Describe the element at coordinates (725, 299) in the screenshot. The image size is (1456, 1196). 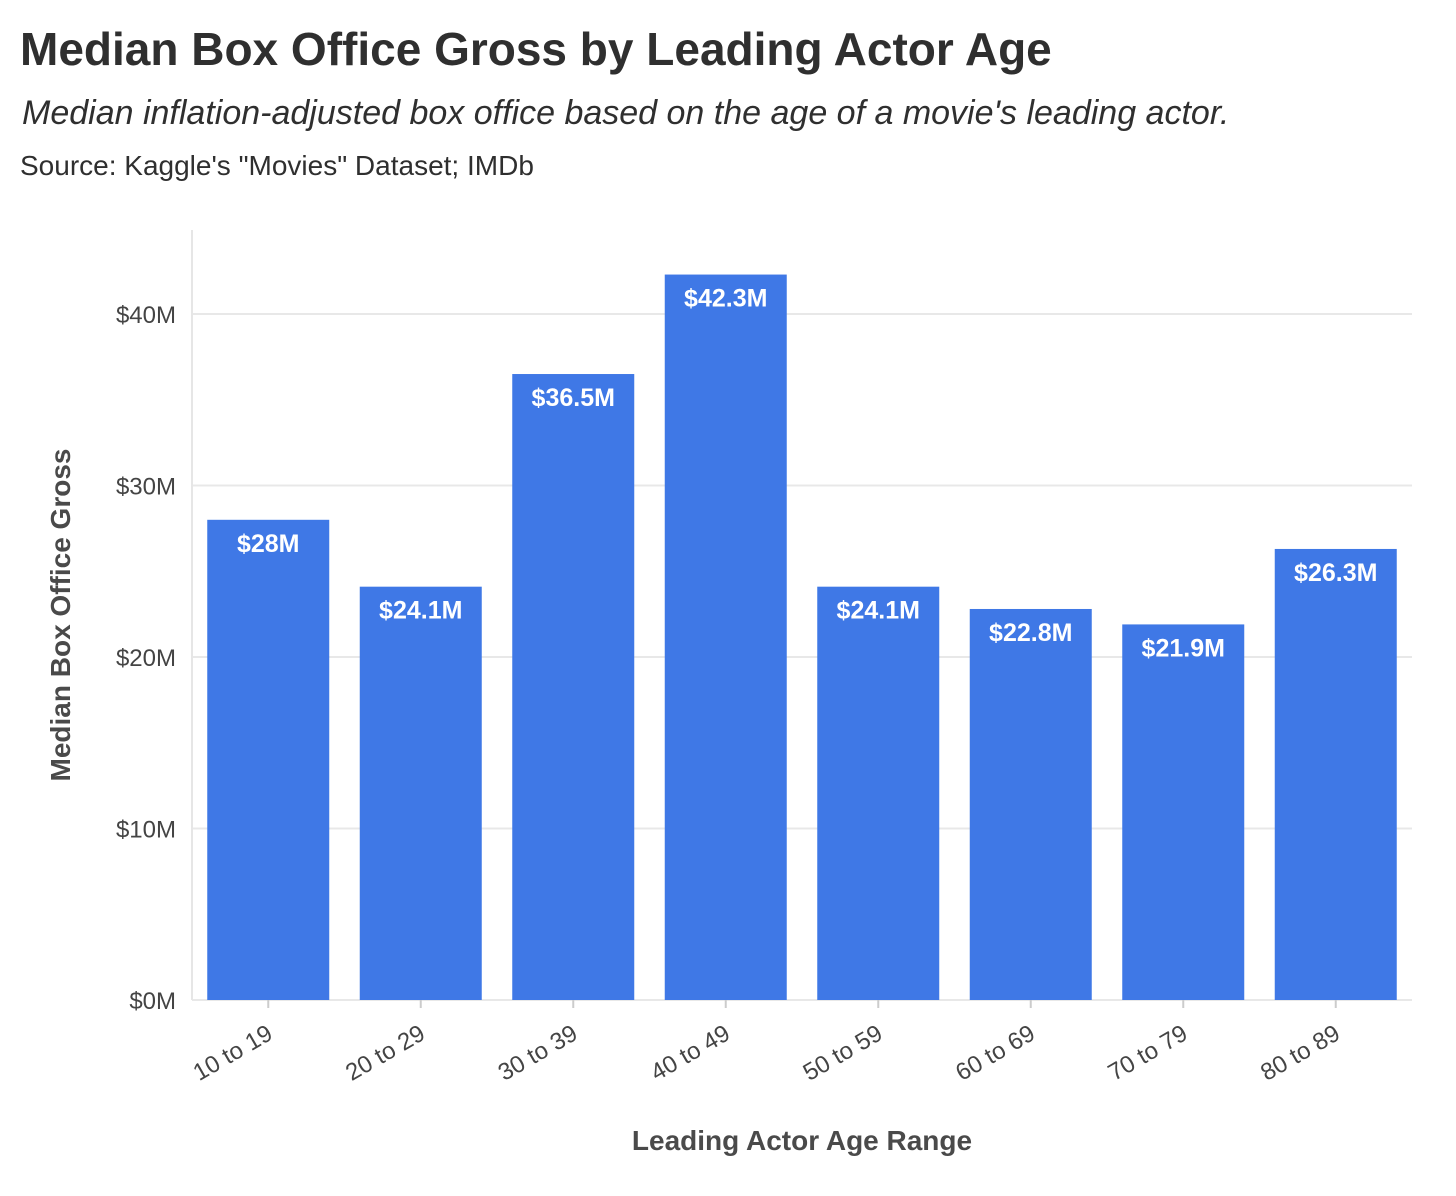
I see `bar-value-label: $42.3M` at that location.